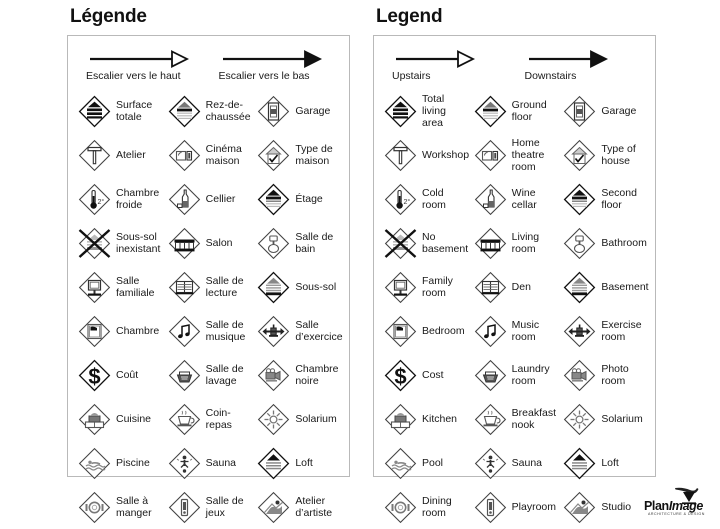  Describe the element at coordinates (94, 331) in the screenshot. I see `bedroom-icon-wrap` at that location.